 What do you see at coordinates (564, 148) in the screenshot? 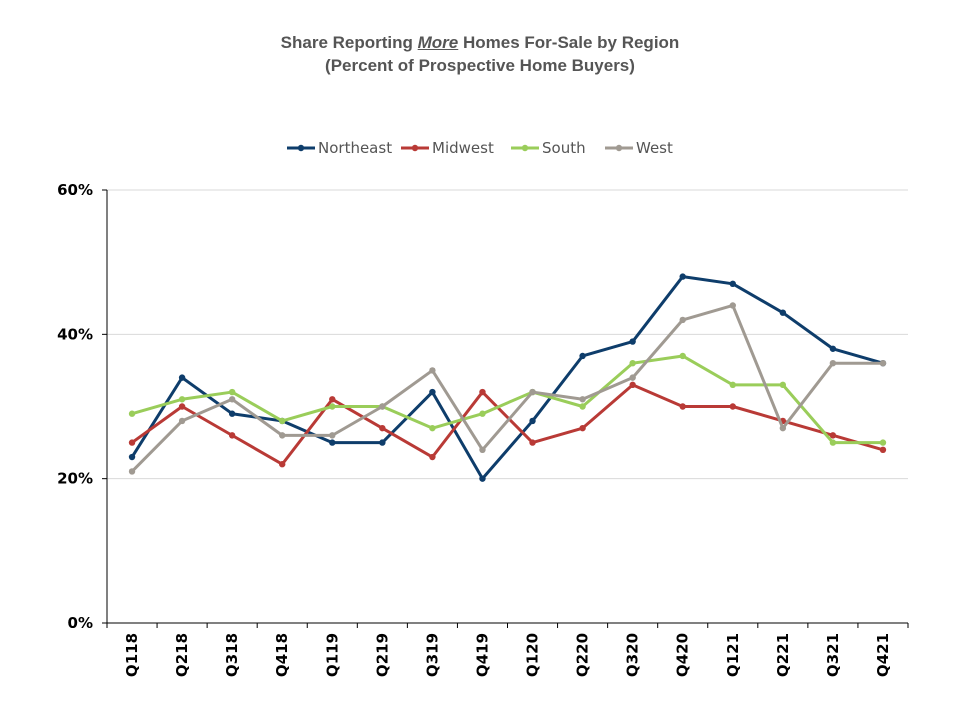
I see `legend-label-south: South` at bounding box center [564, 148].